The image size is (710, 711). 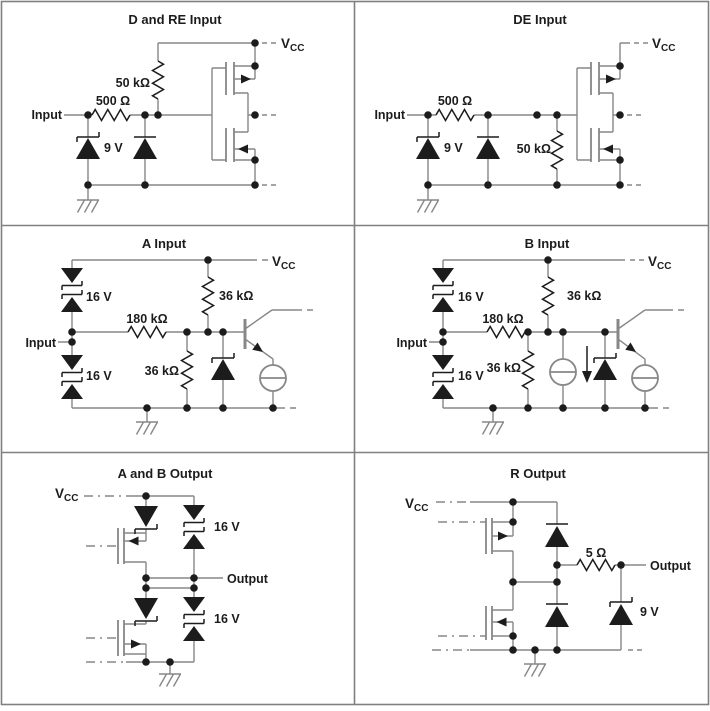 What do you see at coordinates (547, 243) in the screenshot?
I see `panel-title: B Input` at bounding box center [547, 243].